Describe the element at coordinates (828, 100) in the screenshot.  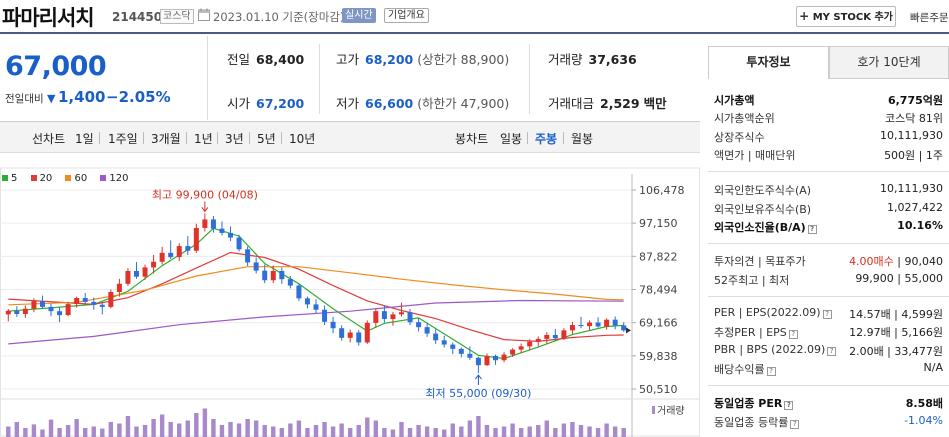
I see `market-cap-row: 시가총액 6,775억원` at that location.